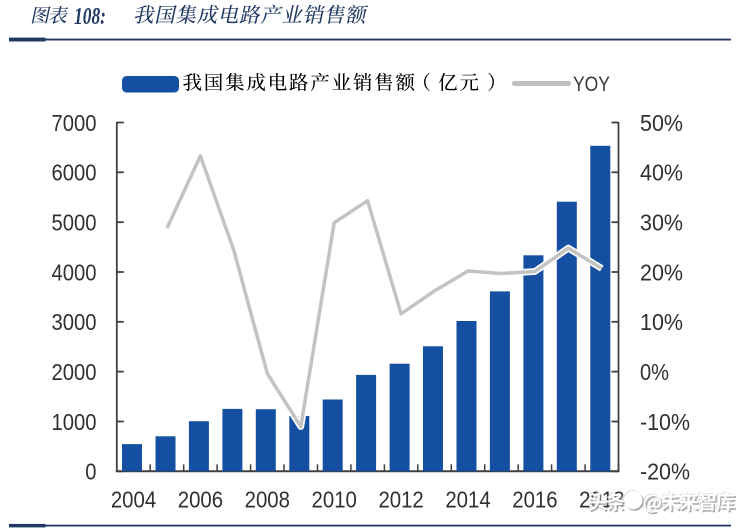  I want to click on svg-text: -10%, so click(665, 422).